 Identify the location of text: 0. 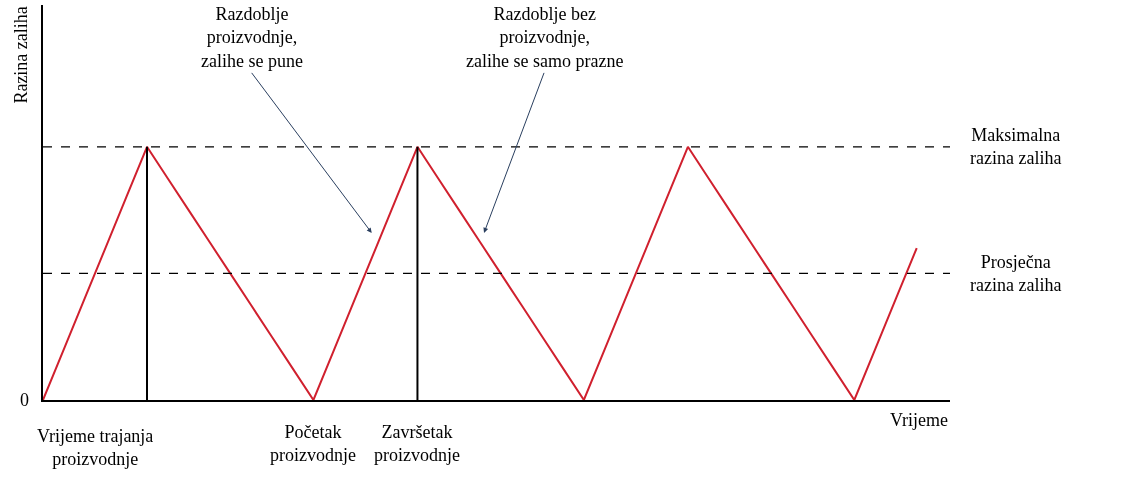
(24, 400).